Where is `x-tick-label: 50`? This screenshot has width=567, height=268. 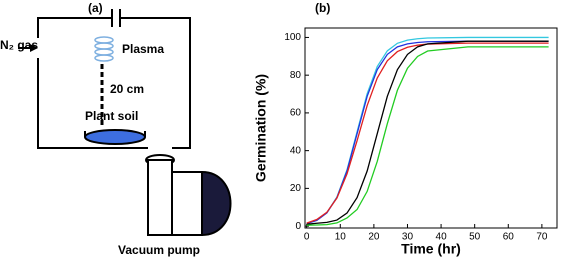
x-tick-label: 50 is located at coordinates (475, 237).